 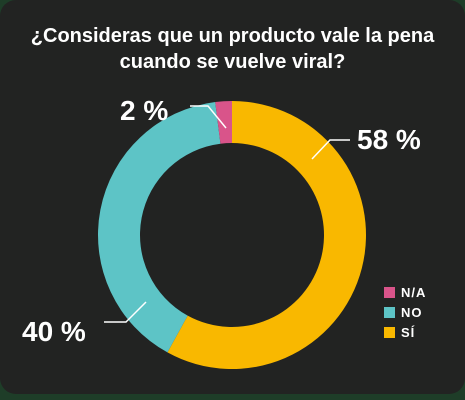 What do you see at coordinates (208, 117) in the screenshot?
I see `leader-line-na` at bounding box center [208, 117].